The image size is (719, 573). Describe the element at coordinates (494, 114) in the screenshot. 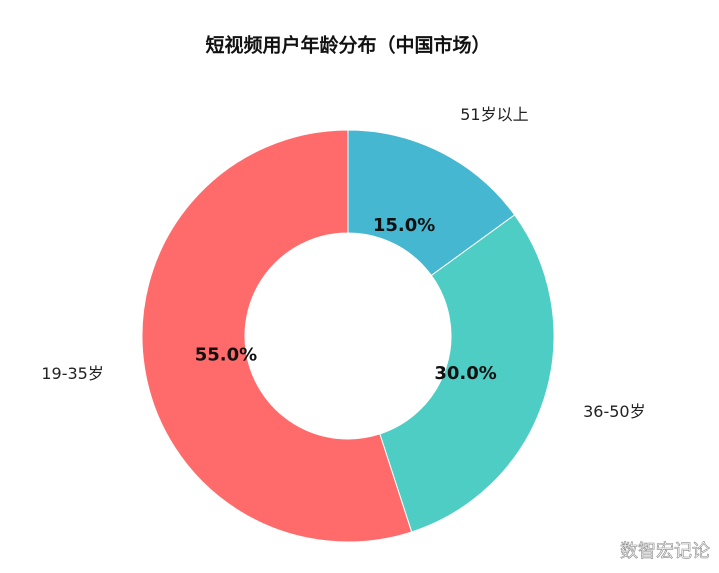

I see `category-label: 51岁以上` at that location.